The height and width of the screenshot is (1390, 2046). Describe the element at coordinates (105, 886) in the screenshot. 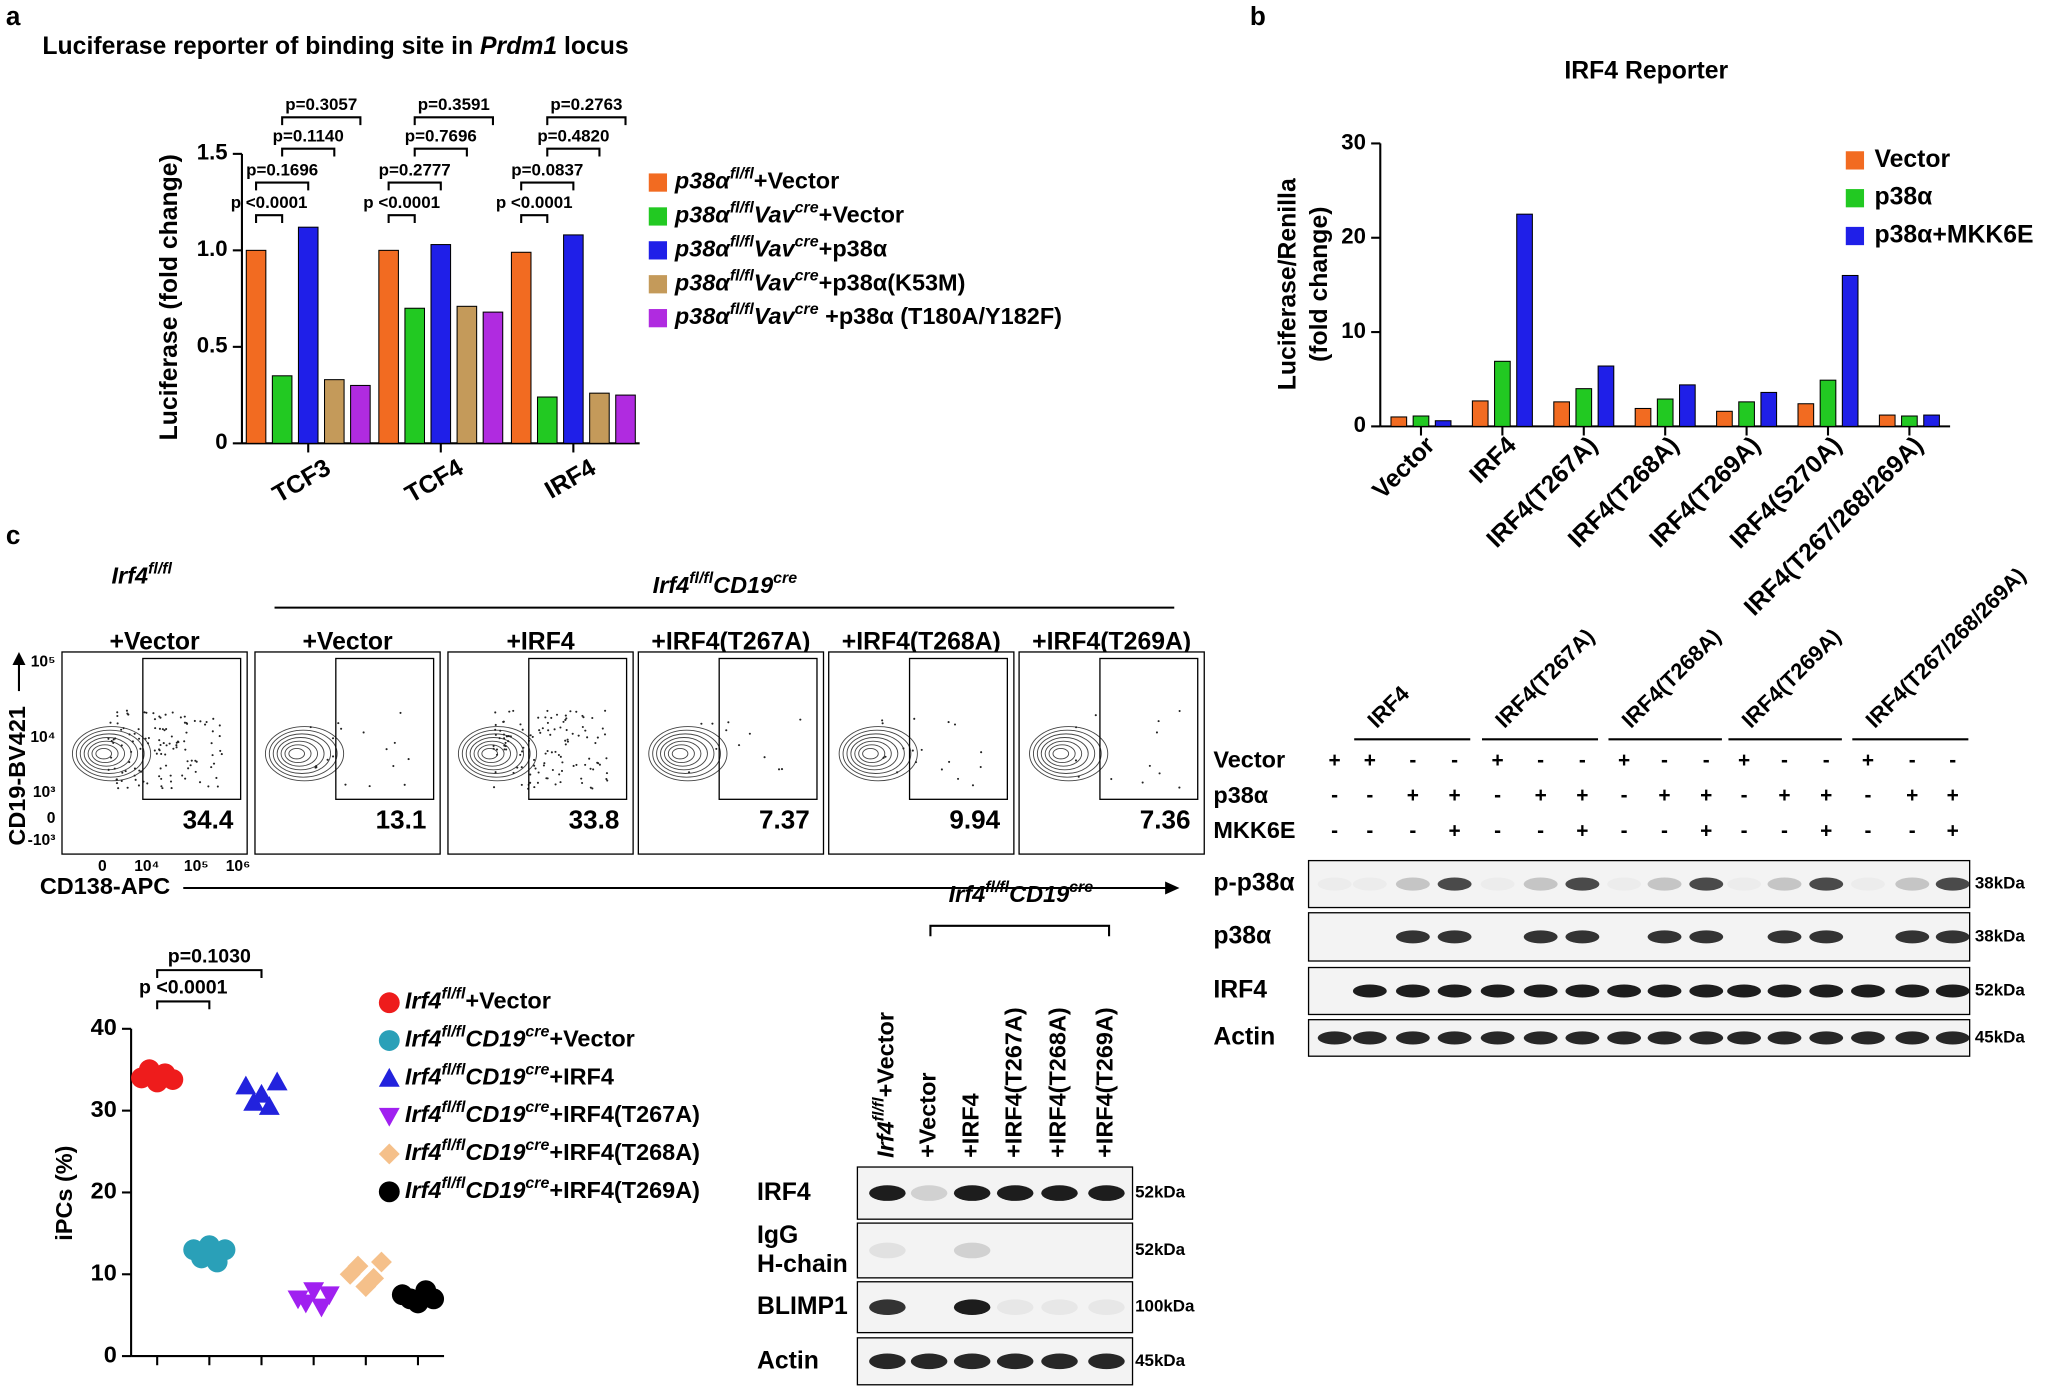

I see `x-axis-label: CD138-APC` at that location.